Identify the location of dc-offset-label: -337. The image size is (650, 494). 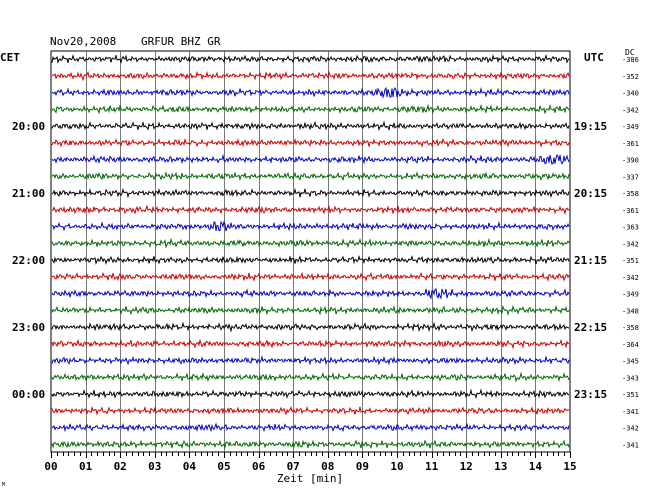
(630, 177).